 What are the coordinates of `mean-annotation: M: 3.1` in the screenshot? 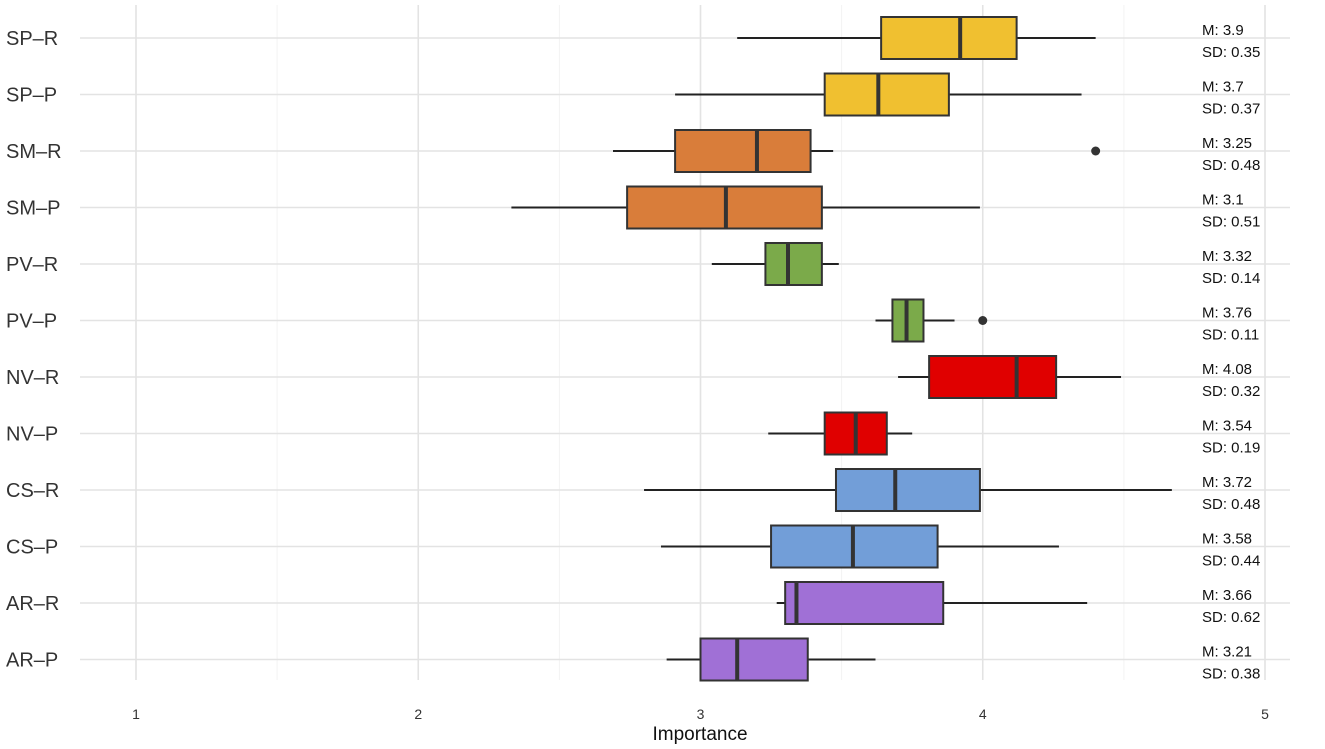 It's located at (1223, 200).